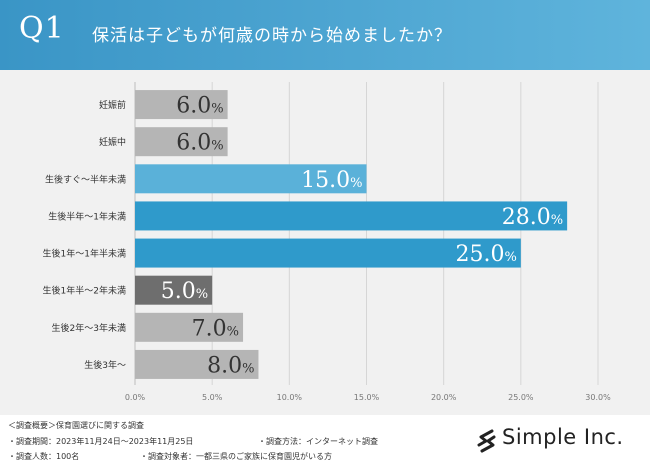 This screenshot has width=650, height=465. I want to click on x-tick-label: 30.0%, so click(598, 397).